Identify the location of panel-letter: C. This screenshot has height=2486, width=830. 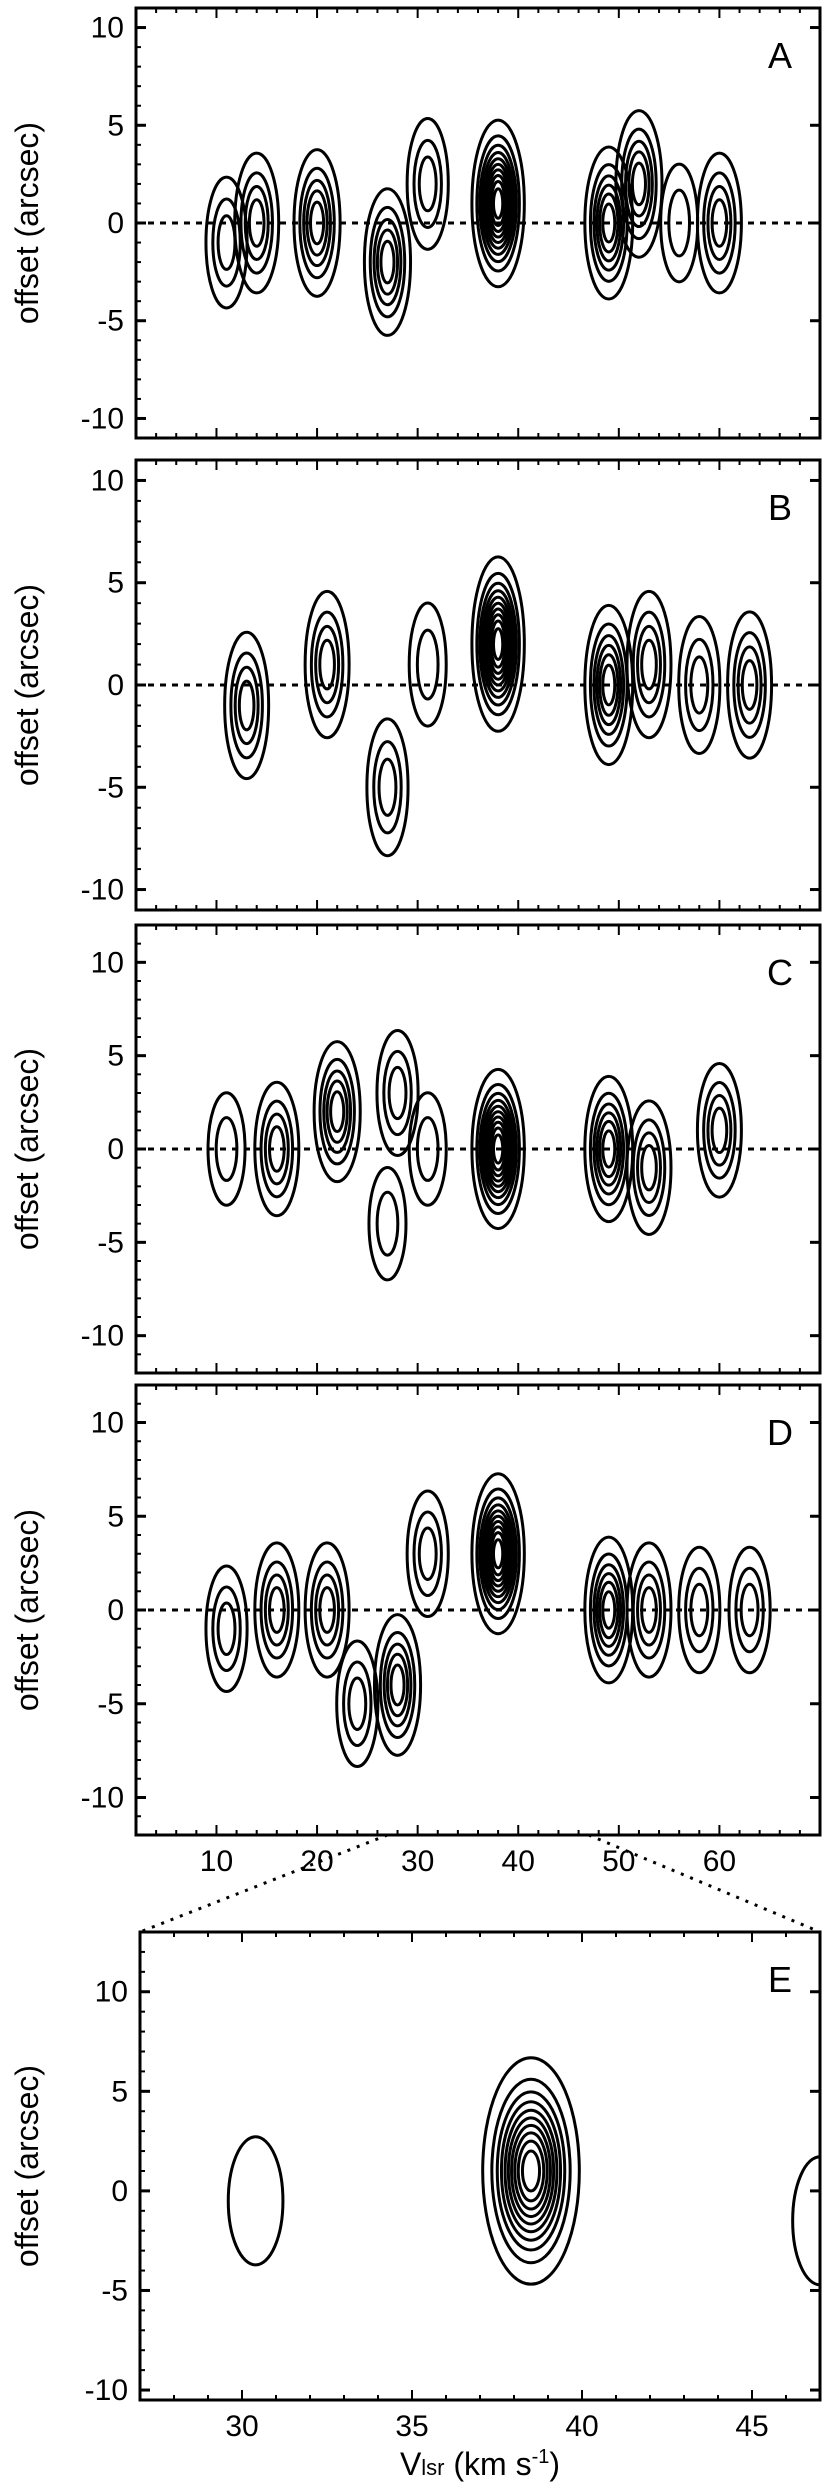
(780, 972).